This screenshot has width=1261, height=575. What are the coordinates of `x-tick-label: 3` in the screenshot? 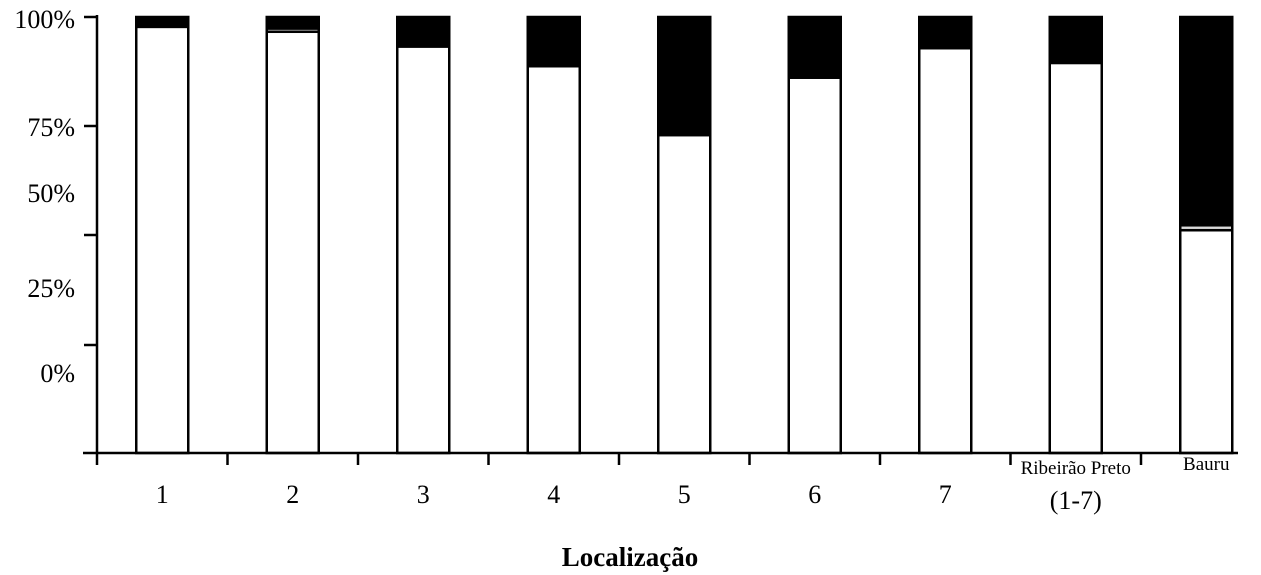 It's located at (423, 494).